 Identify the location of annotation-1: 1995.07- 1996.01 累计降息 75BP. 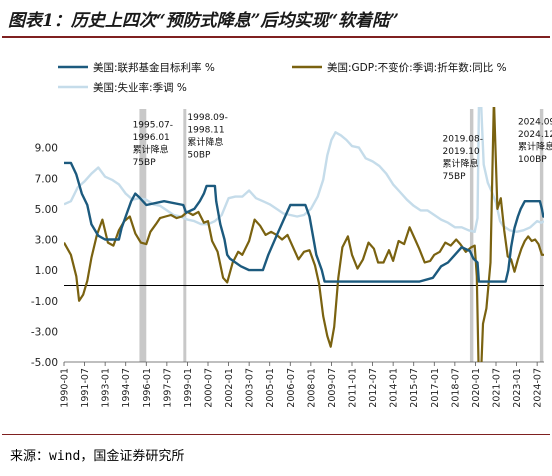
(153, 145).